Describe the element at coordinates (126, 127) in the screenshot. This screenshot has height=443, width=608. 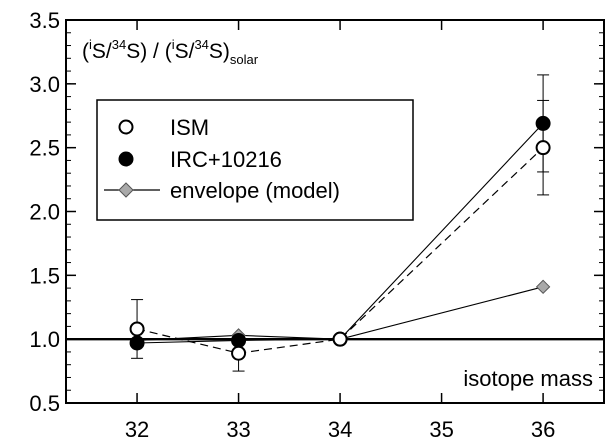
I see `legend-marker-ism` at that location.